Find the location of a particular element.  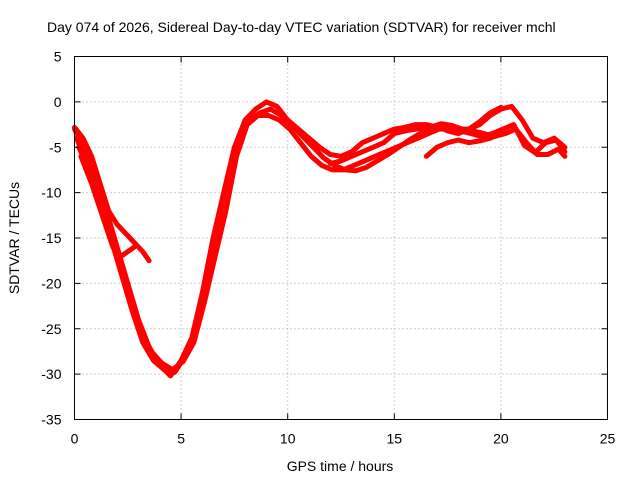

x-tick-label: 10 is located at coordinates (288, 439).